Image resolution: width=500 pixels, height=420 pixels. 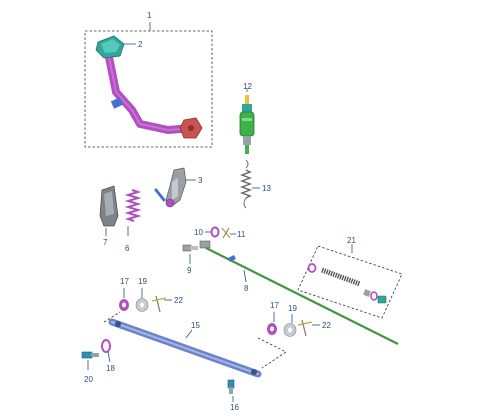 What do you see at coordinates (133, 205) in the screenshot?
I see `tension-spring` at bounding box center [133, 205].